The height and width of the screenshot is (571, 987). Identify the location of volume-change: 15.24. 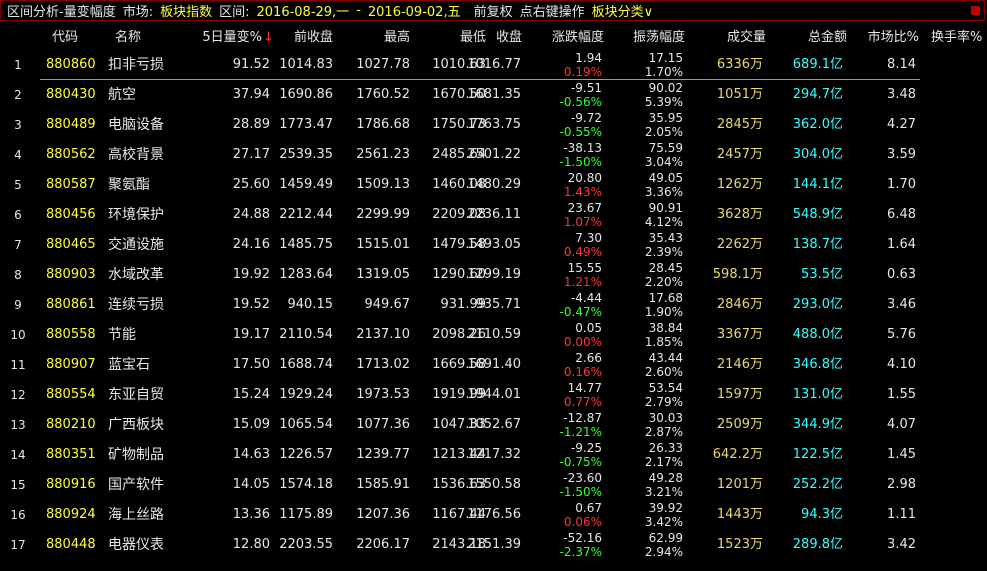
(251, 394).